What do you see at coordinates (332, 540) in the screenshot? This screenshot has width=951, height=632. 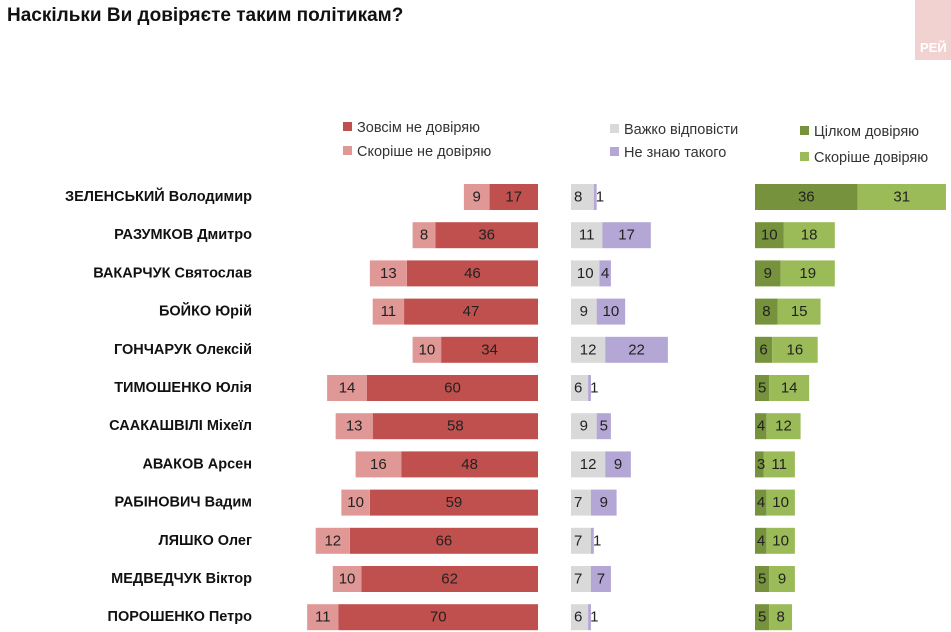 I see `value-distrust-rather: 12` at bounding box center [332, 540].